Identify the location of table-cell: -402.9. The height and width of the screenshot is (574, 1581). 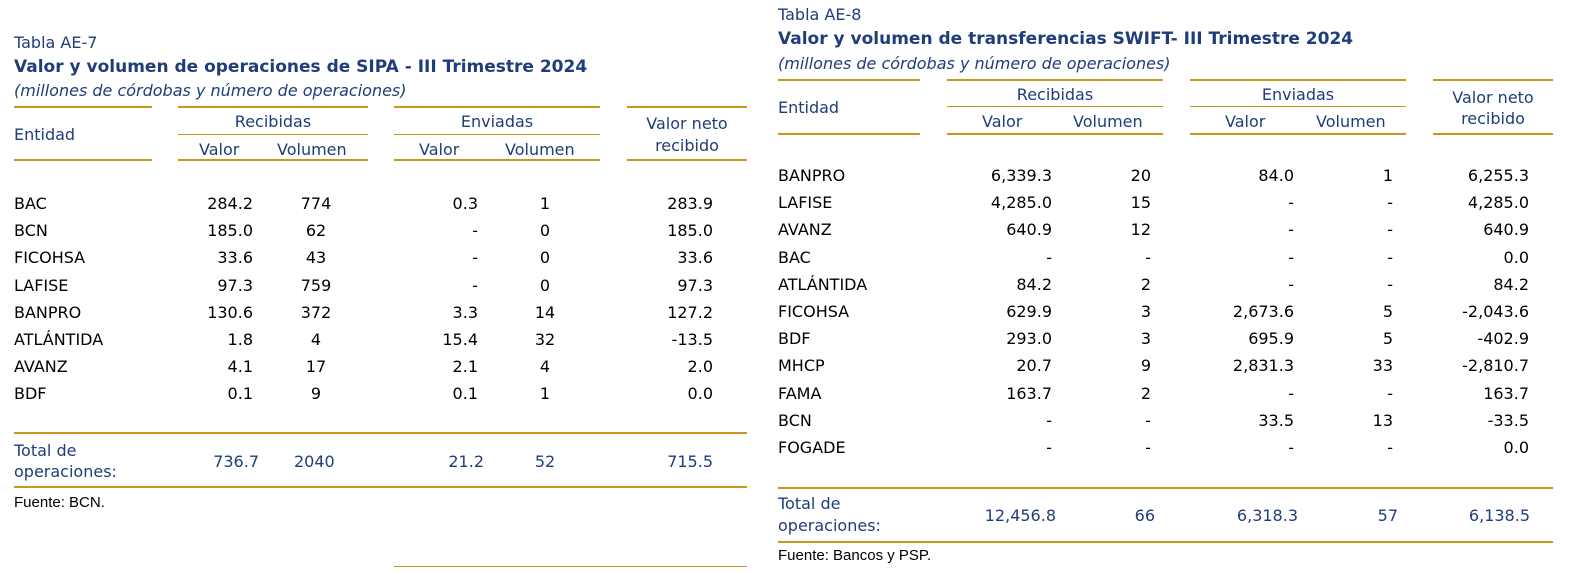
(1503, 339).